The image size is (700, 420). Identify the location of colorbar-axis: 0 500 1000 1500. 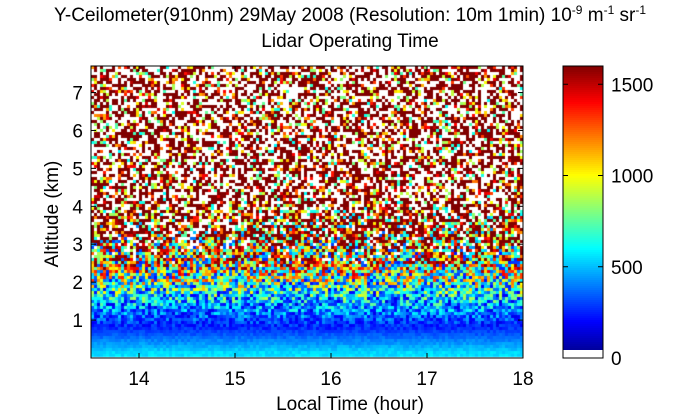
(608, 222).